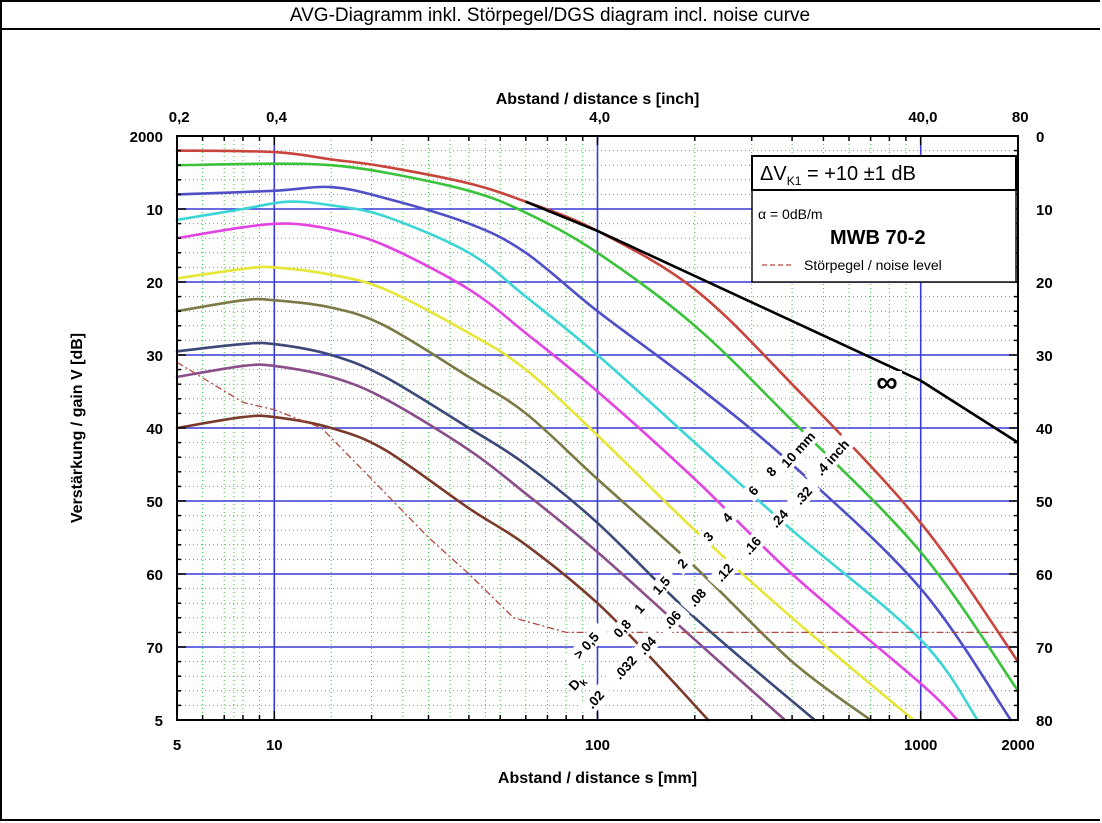 The height and width of the screenshot is (823, 1102). I want to click on x2-tick-label: 40,0, so click(922, 117).